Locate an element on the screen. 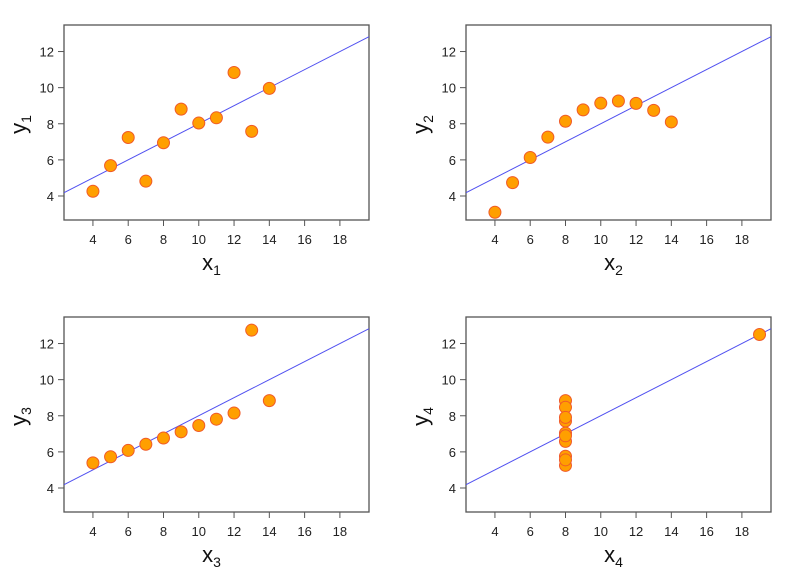  x-axis-subscript: 2 is located at coordinates (619, 270).